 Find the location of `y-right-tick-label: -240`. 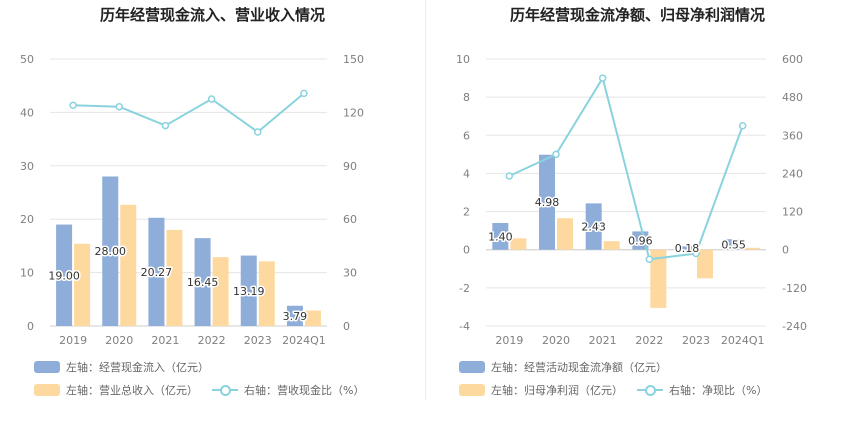

y-right-tick-label: -240 is located at coordinates (794, 326).